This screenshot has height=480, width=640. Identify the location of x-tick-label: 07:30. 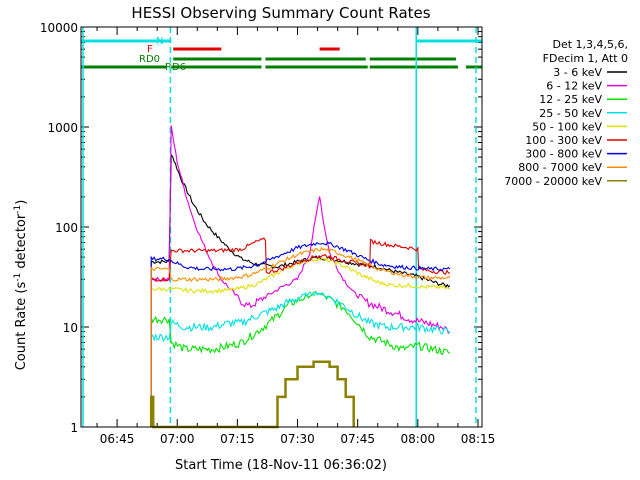
(297, 439).